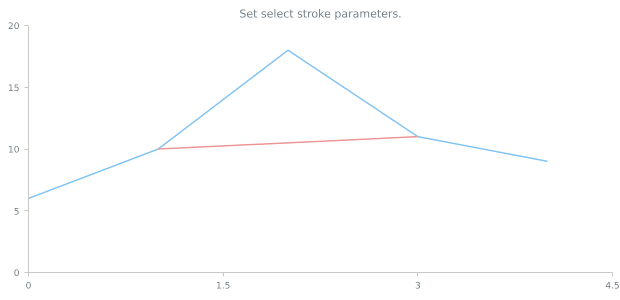 This screenshot has width=620, height=300. Describe the element at coordinates (14, 27) in the screenshot. I see `y-tick-label: 20` at that location.